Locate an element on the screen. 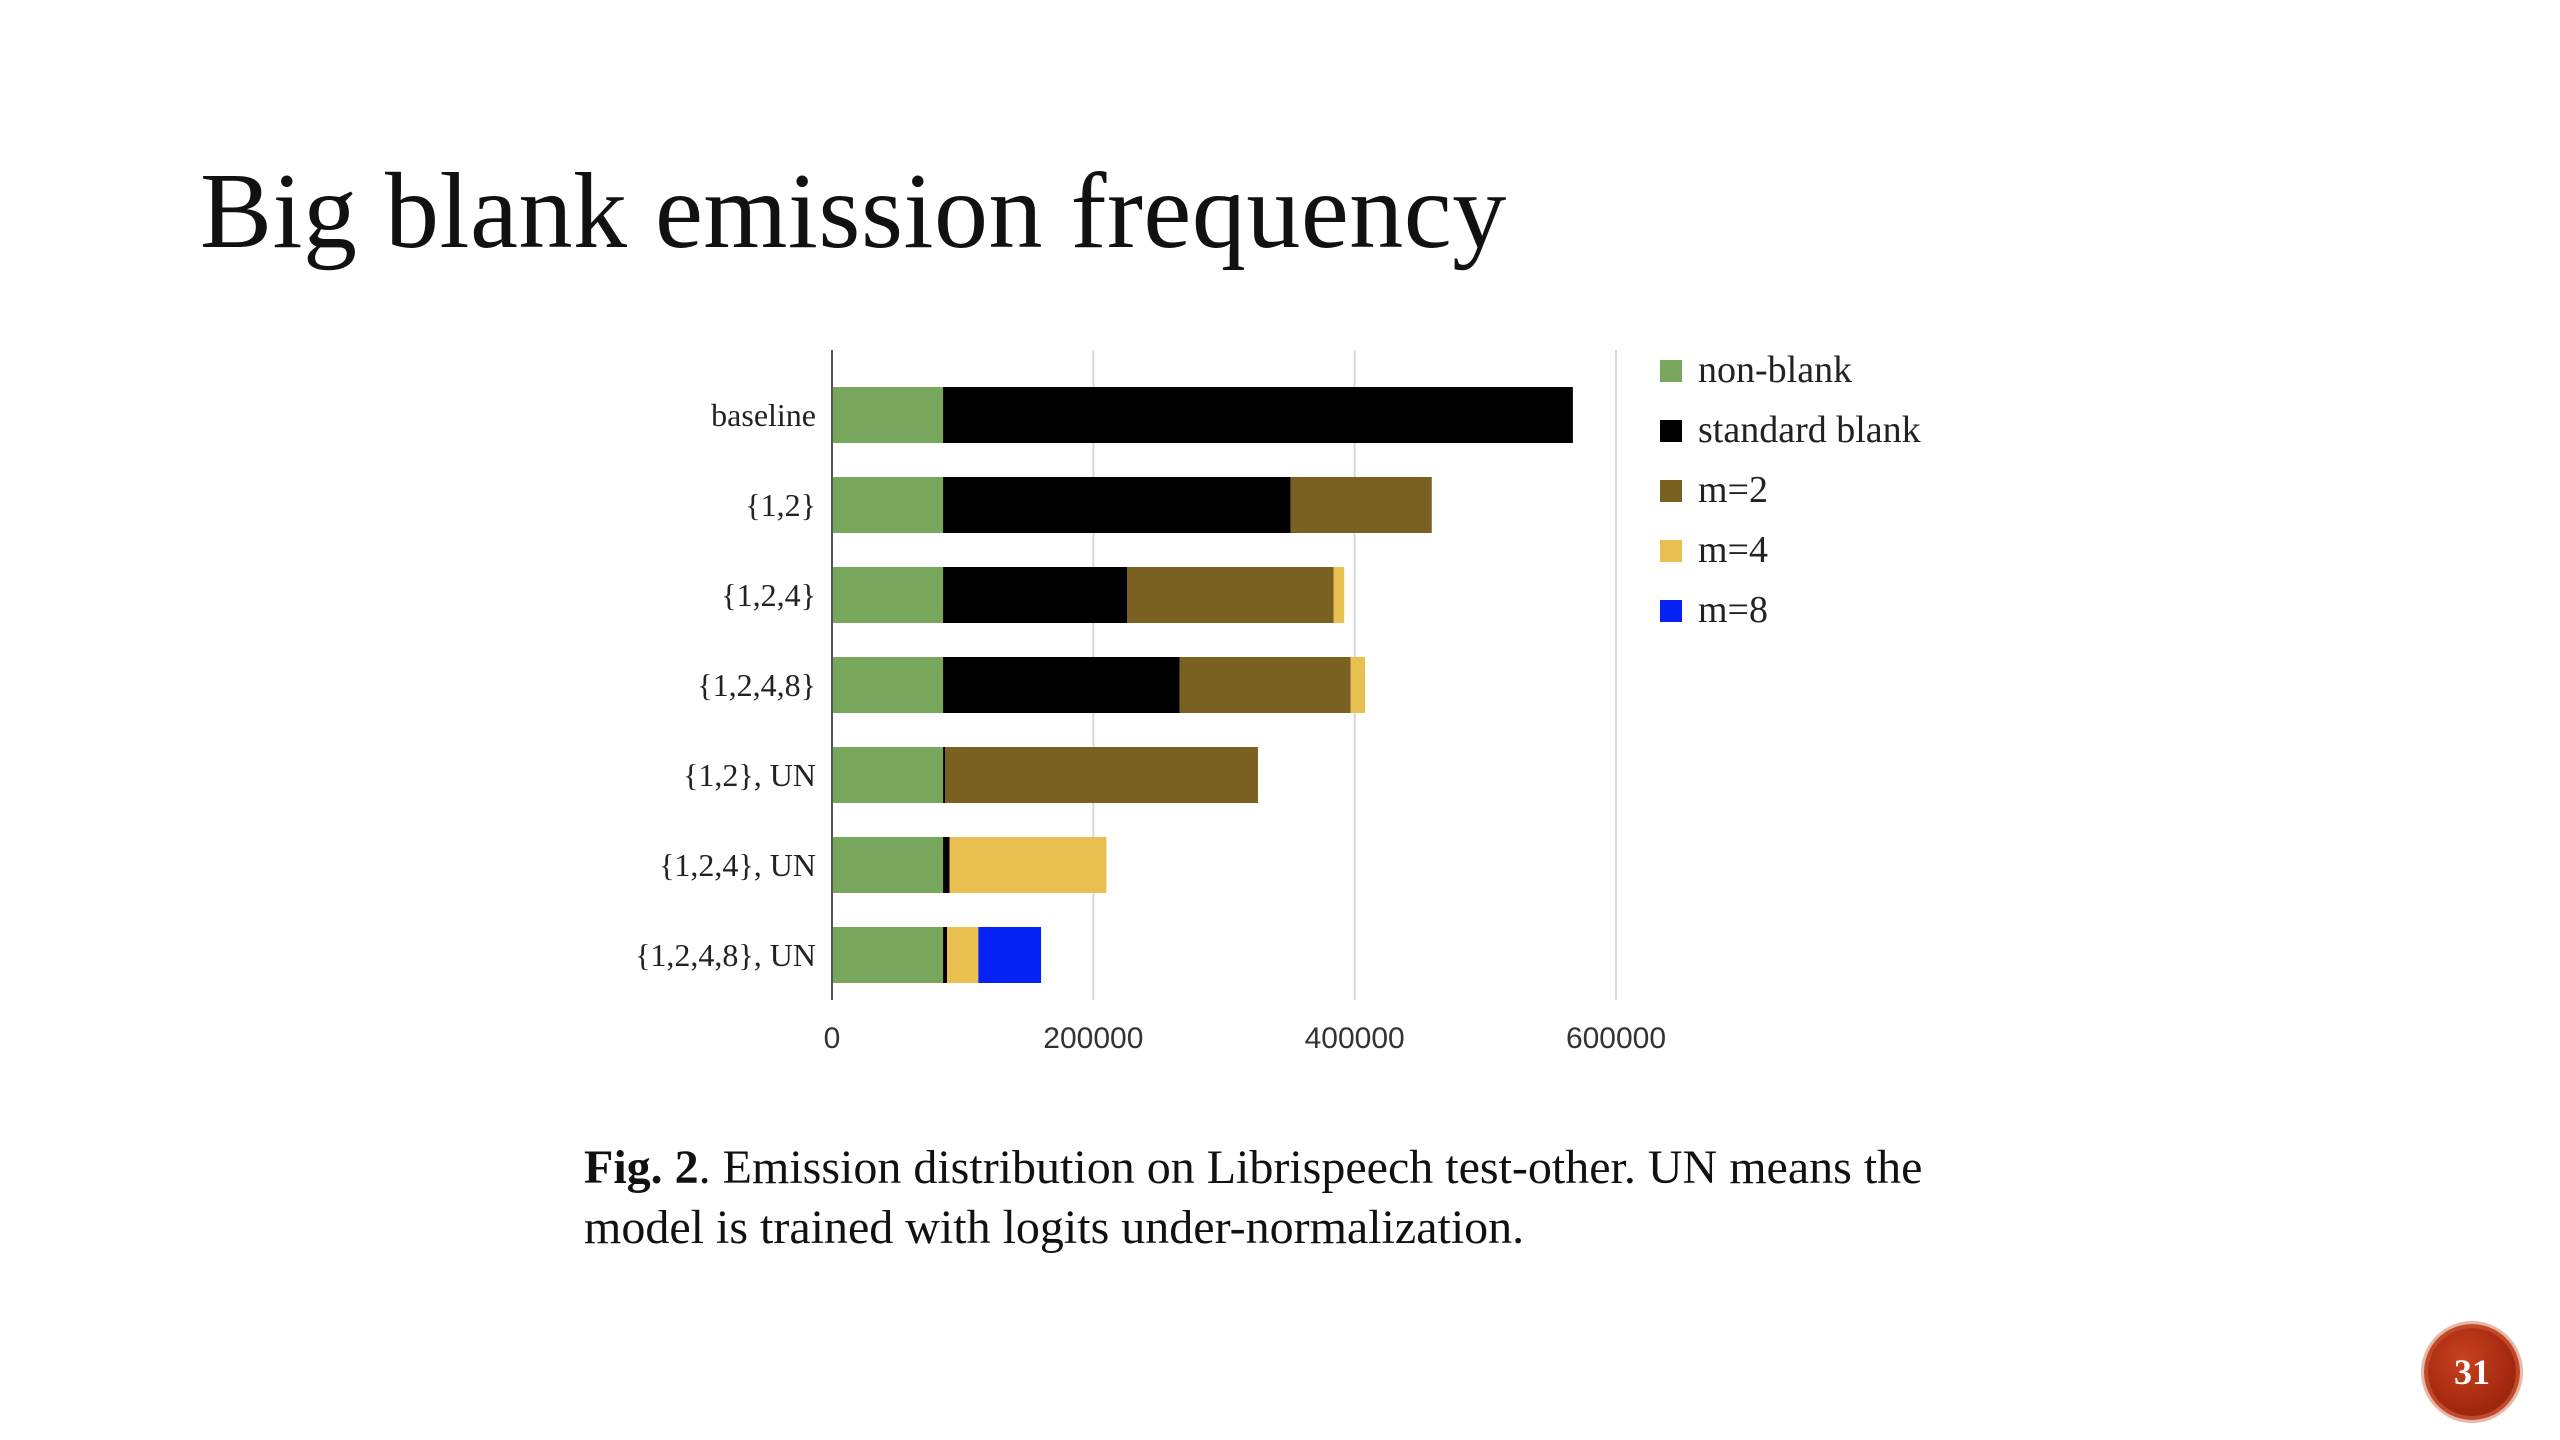  category-label: {1,2}, UN is located at coordinates (749, 775).